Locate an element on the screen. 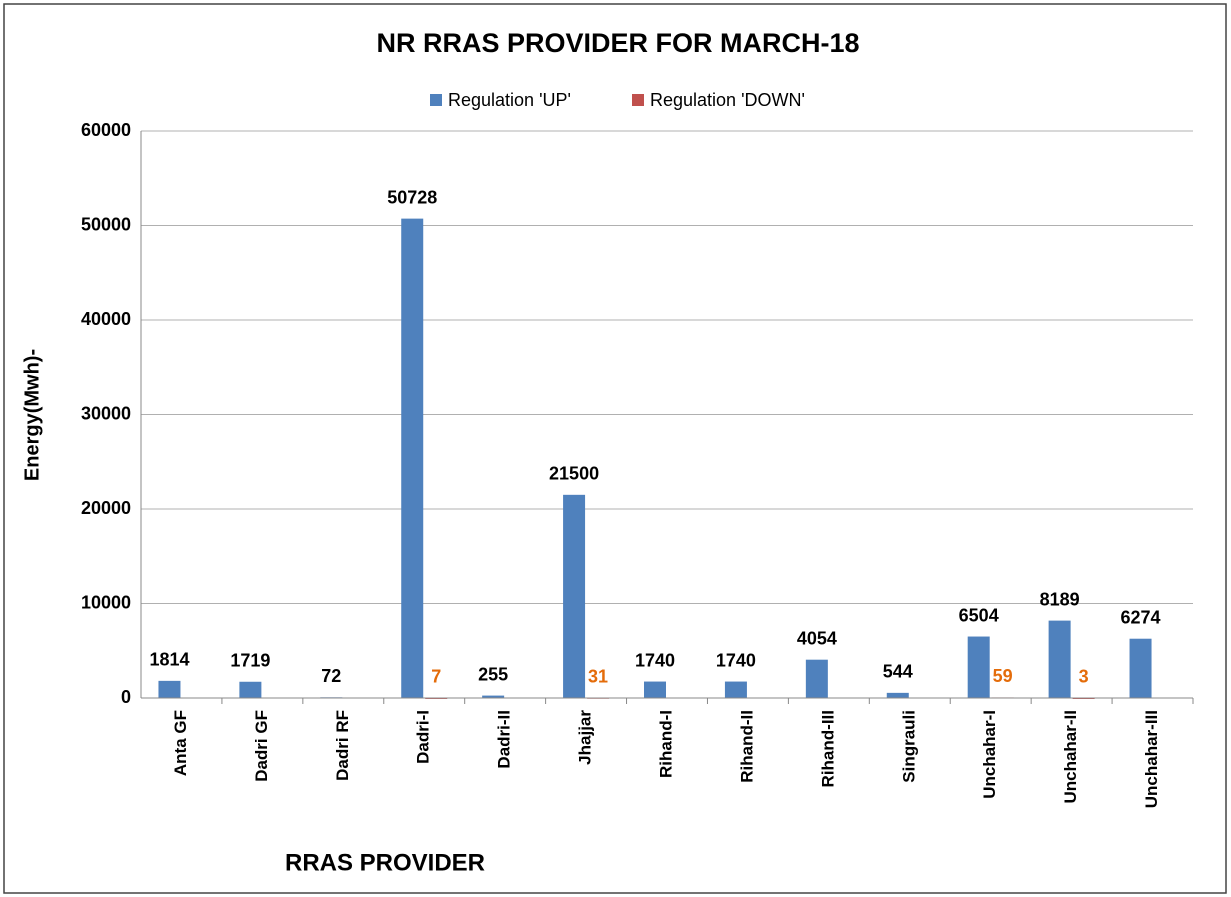 This screenshot has height=897, width=1231. x-tick-label: Dadri RF is located at coordinates (342, 745).